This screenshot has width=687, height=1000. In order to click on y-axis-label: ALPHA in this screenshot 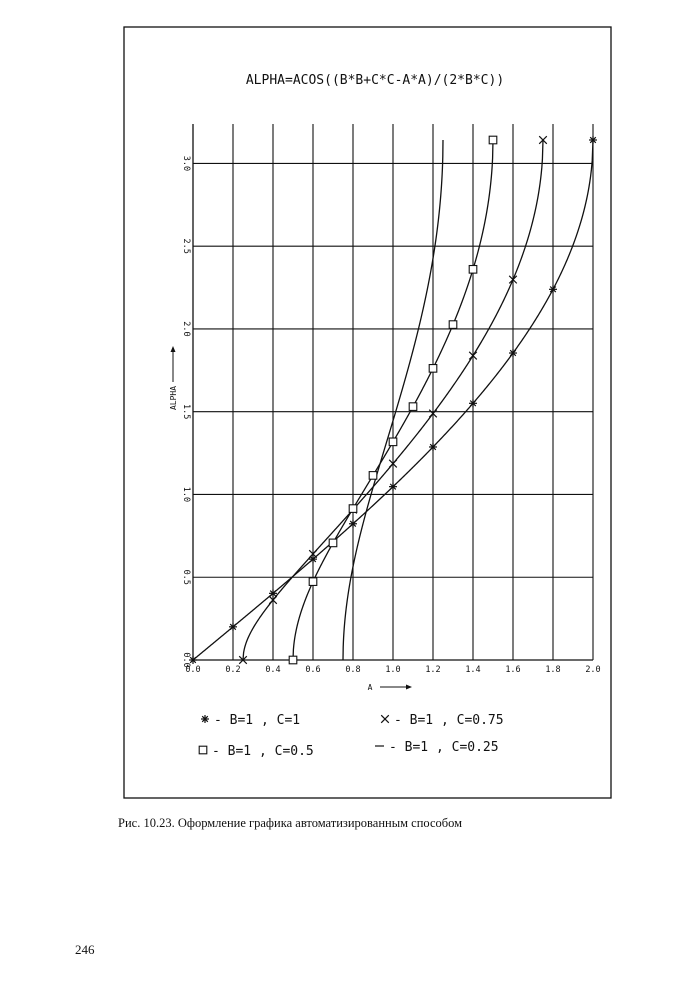, I will do `click(173, 398)`.